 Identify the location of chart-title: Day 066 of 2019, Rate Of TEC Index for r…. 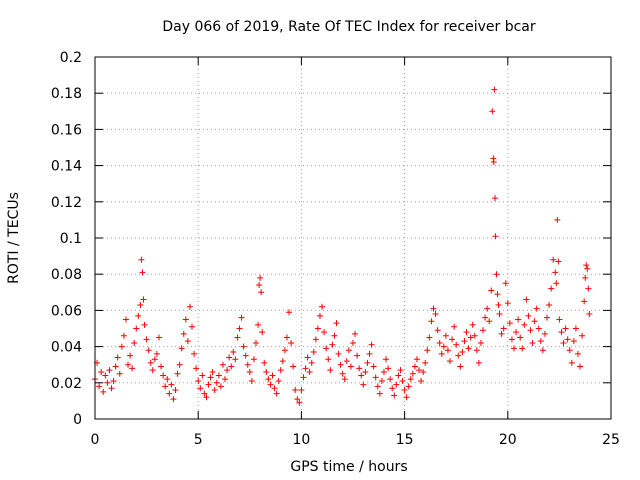
(349, 27).